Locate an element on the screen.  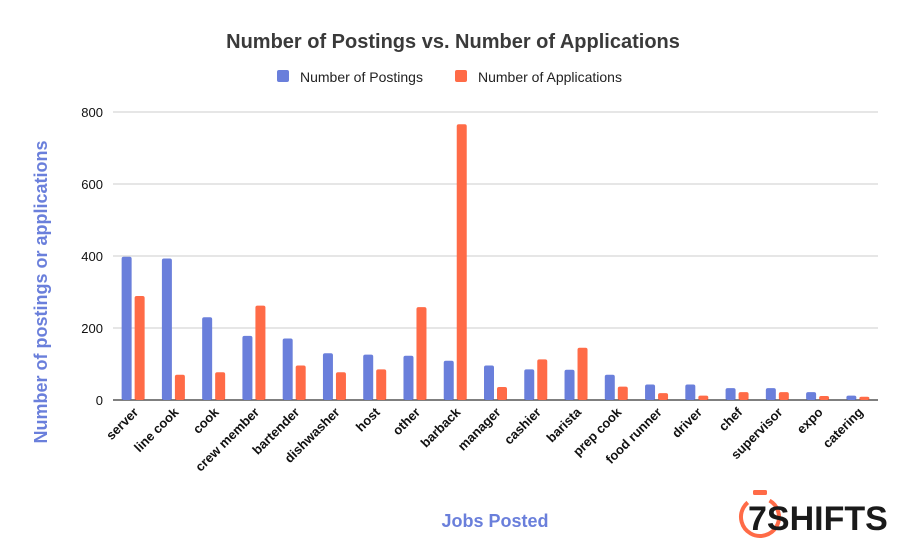
legend-label-applications: Number of Applications is located at coordinates (550, 77).